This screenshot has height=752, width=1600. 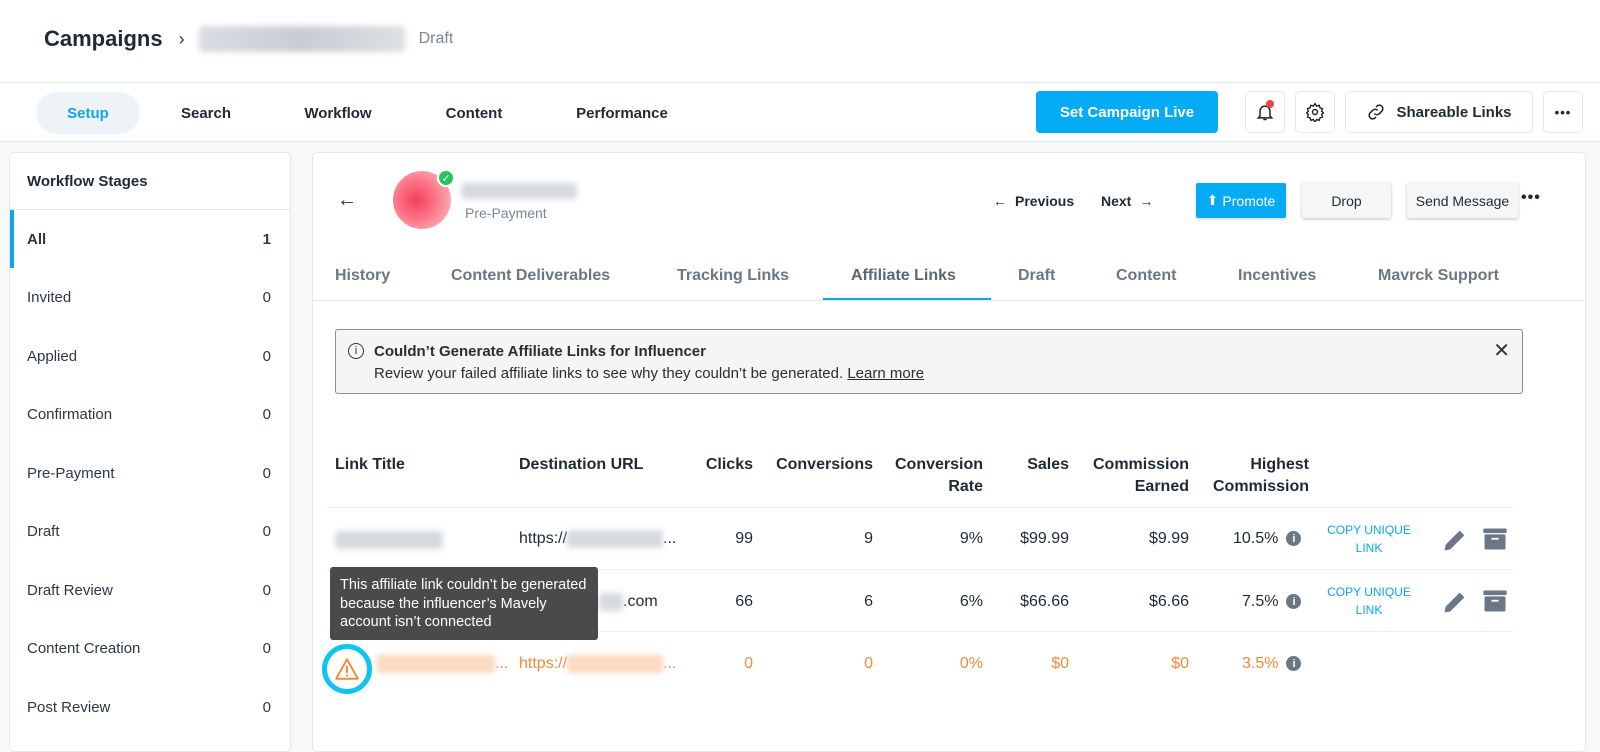 I want to click on stage-all: All 1, so click(x=150, y=239).